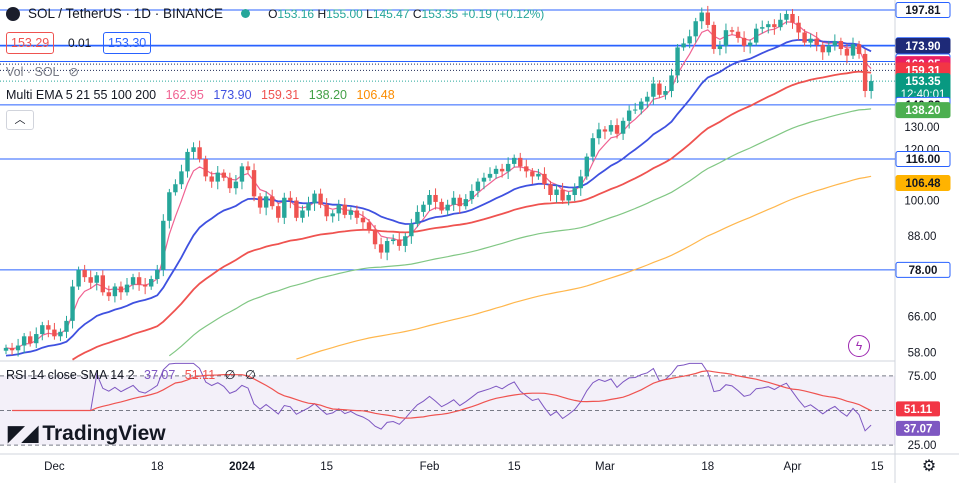  I want to click on volume-legend: Vol · SOL ⊘, so click(42, 71).